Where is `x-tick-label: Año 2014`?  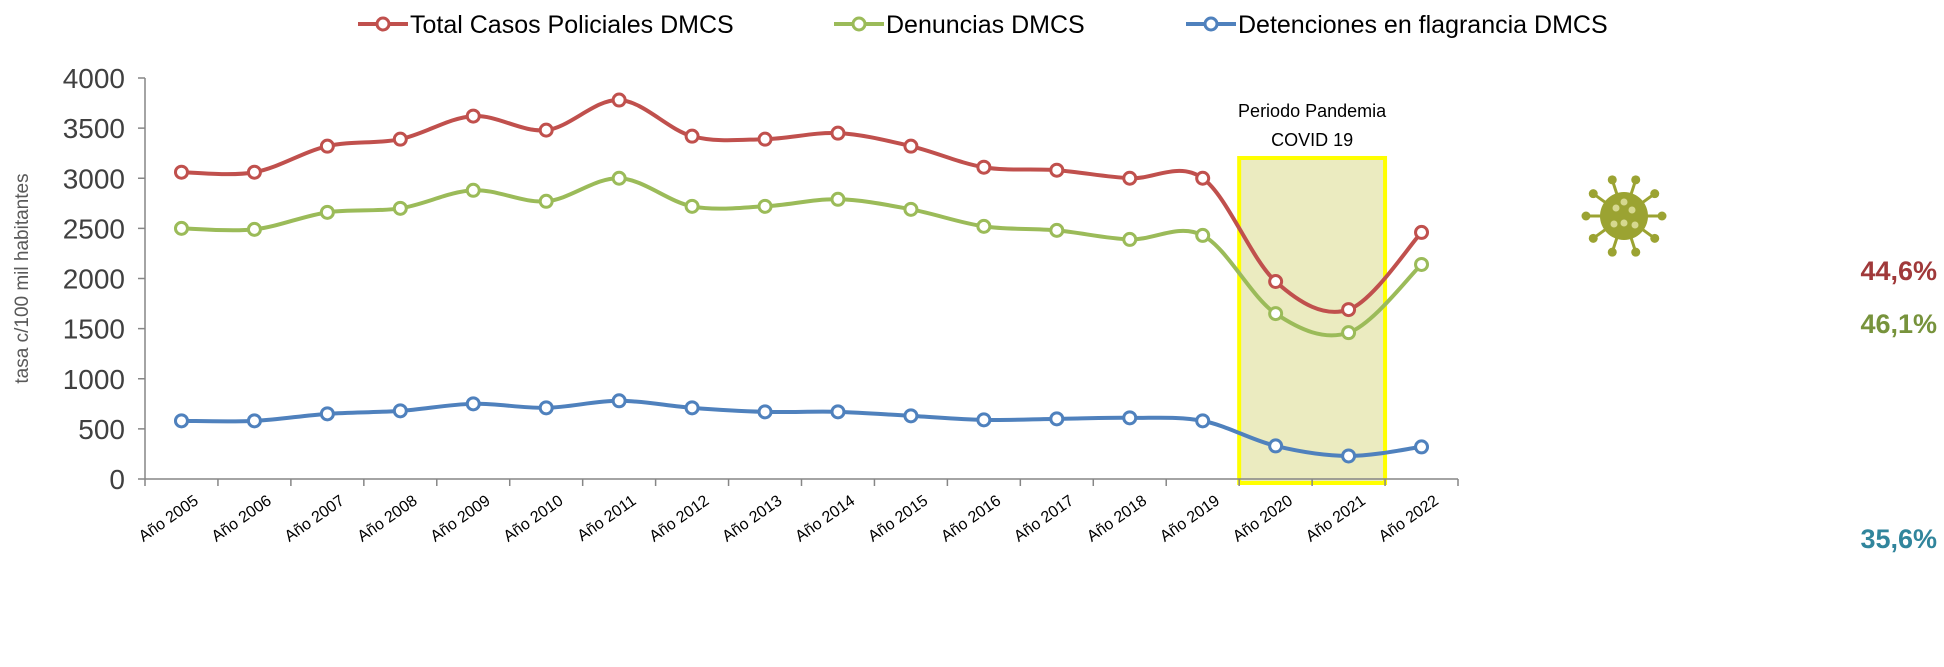
x-tick-label: Año 2014 is located at coordinates (825, 518).